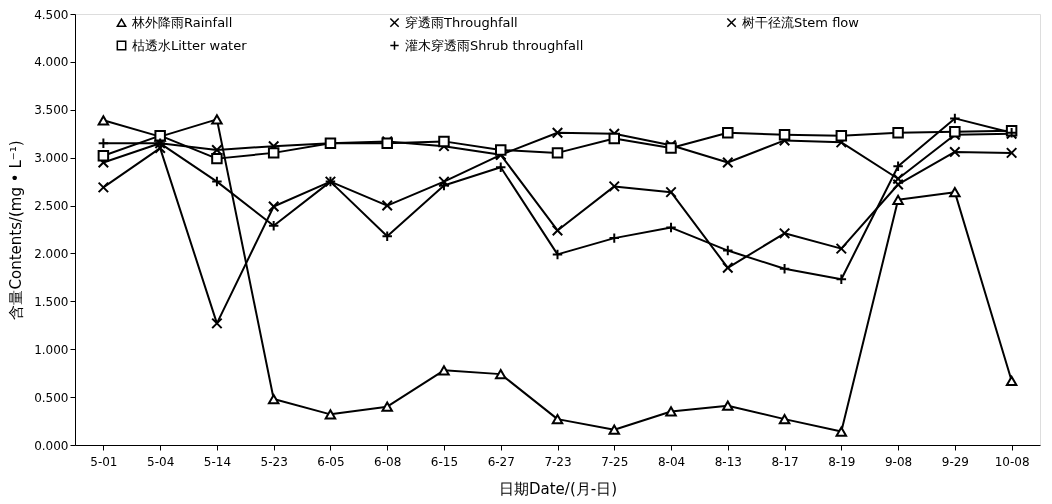 The height and width of the screenshot is (504, 1052). What do you see at coordinates (104, 461) in the screenshot?
I see `x-tick-label: 5-01` at bounding box center [104, 461].